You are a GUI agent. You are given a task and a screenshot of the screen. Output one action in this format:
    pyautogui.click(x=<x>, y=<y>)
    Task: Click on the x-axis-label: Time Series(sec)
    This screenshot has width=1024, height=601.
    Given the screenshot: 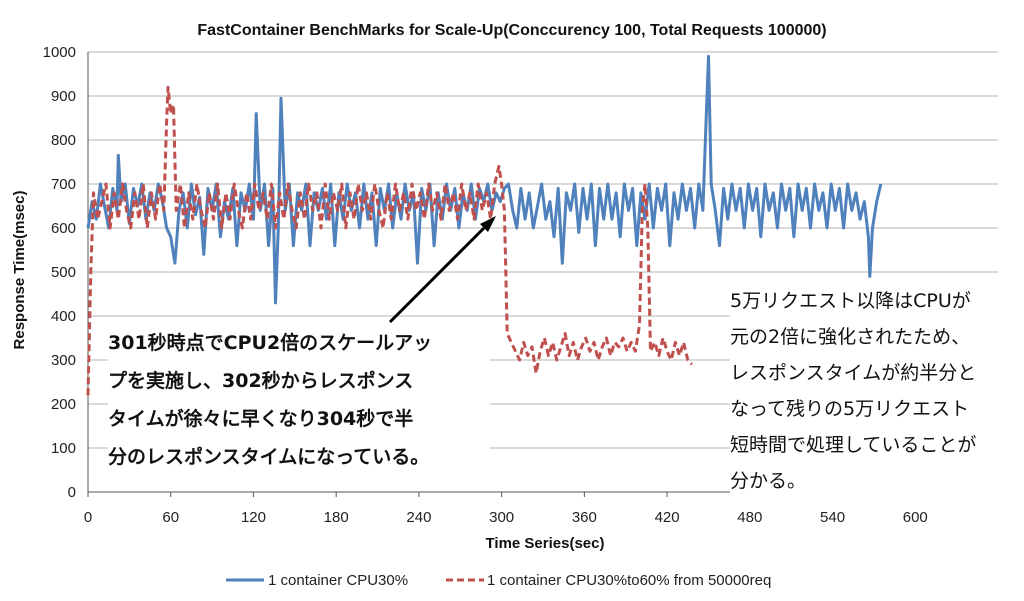 What is the action you would take?
    pyautogui.click(x=545, y=543)
    